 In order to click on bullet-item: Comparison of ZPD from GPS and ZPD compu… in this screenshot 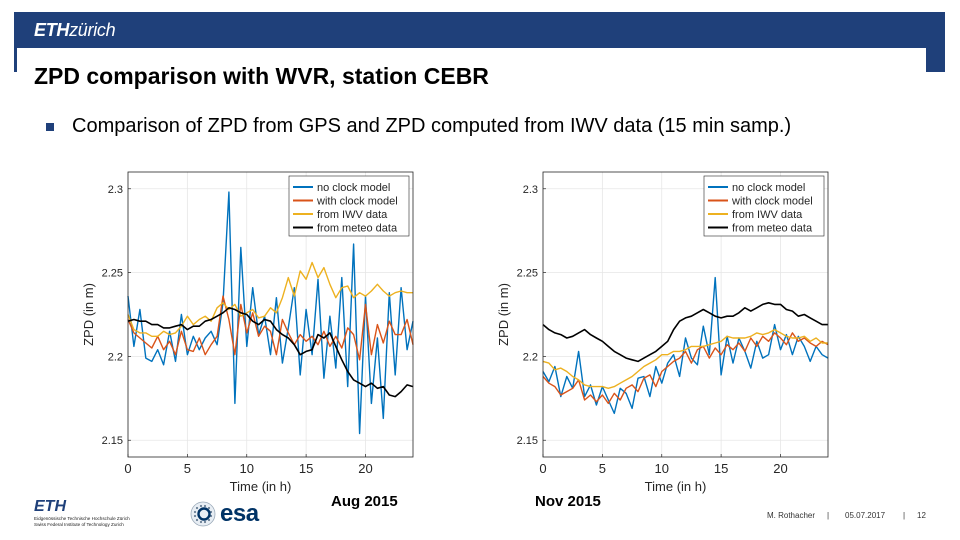, I will do `click(418, 126)`.